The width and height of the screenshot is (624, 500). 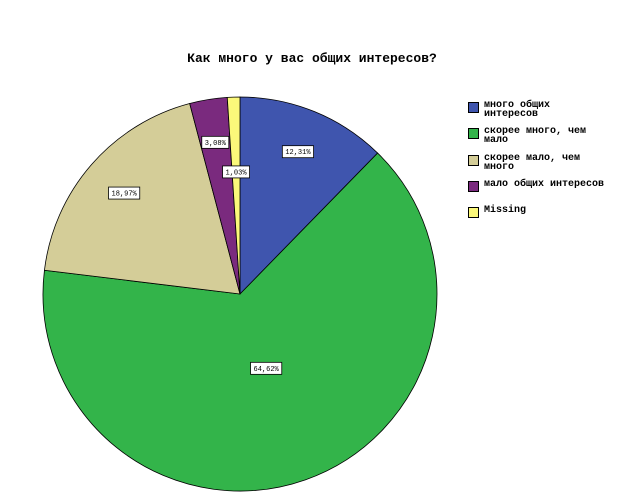 What do you see at coordinates (544, 184) in the screenshot?
I see `legend-label: мало общих интересов` at bounding box center [544, 184].